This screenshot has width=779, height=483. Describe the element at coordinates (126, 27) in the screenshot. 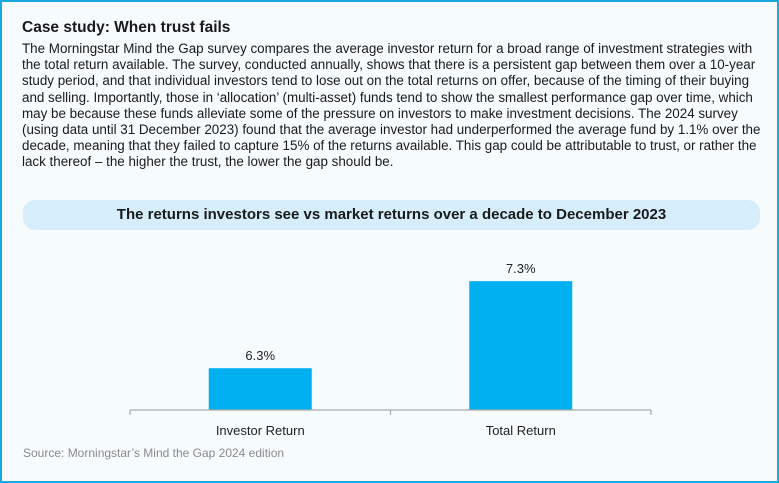

I see `heading: Case study: When trust fails` at that location.